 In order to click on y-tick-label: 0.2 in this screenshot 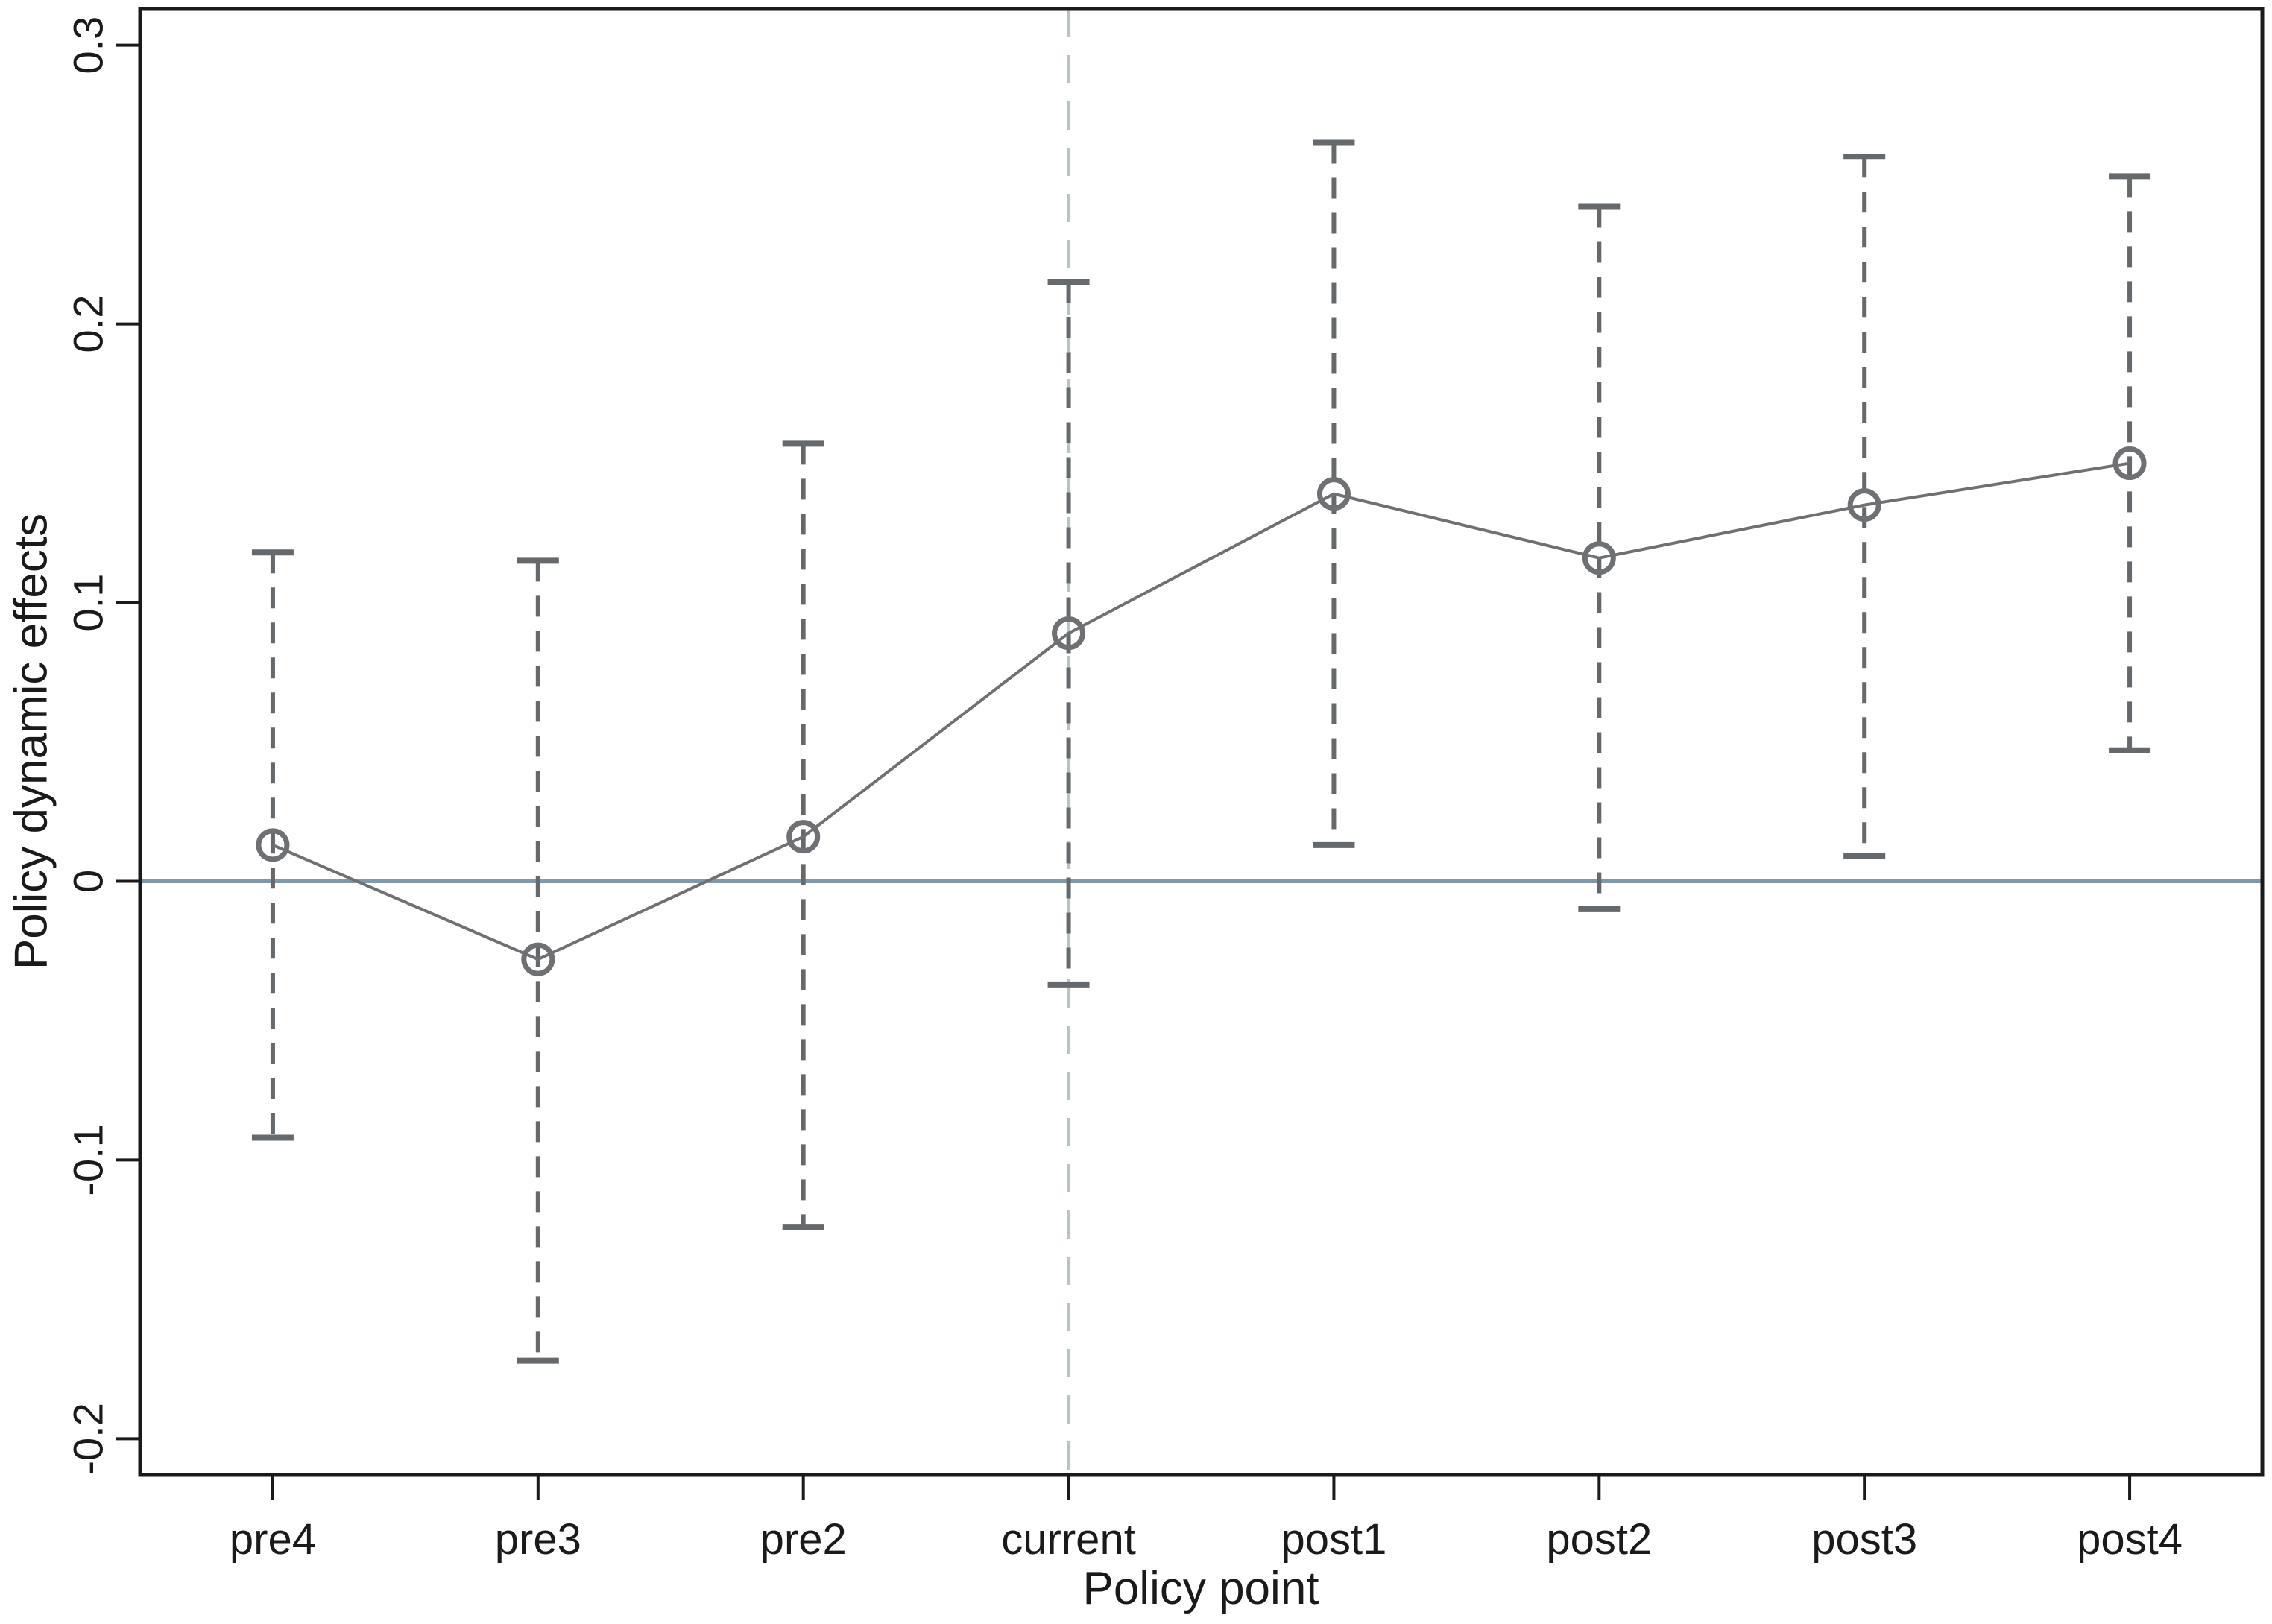, I will do `click(89, 324)`.